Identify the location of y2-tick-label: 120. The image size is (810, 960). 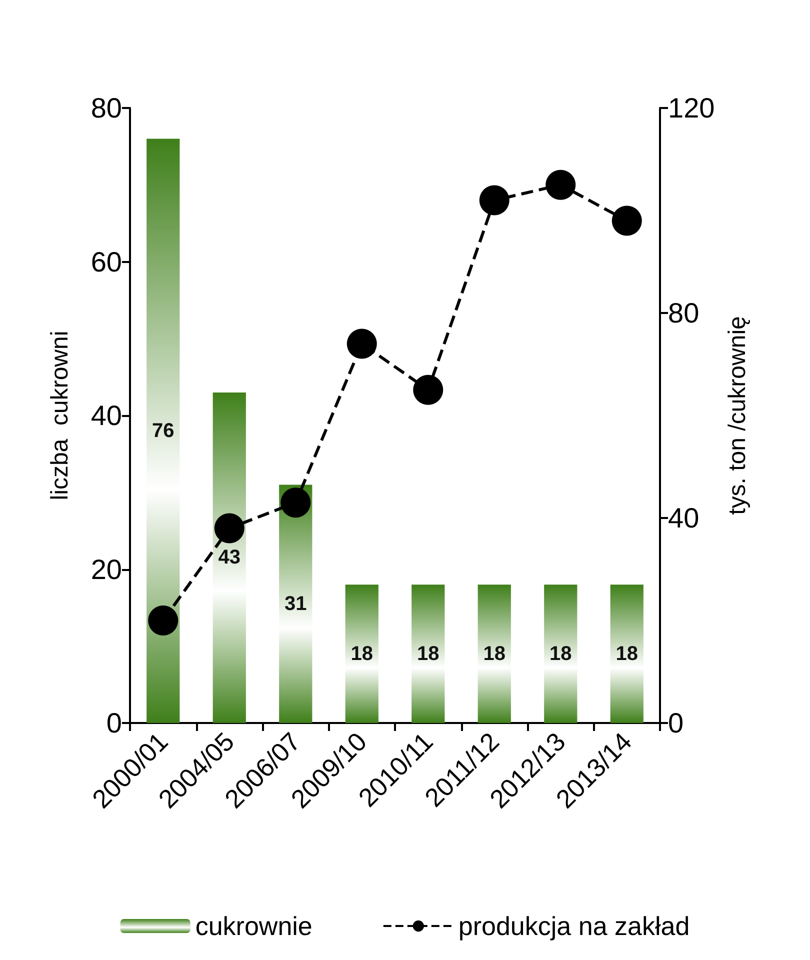
(691, 108).